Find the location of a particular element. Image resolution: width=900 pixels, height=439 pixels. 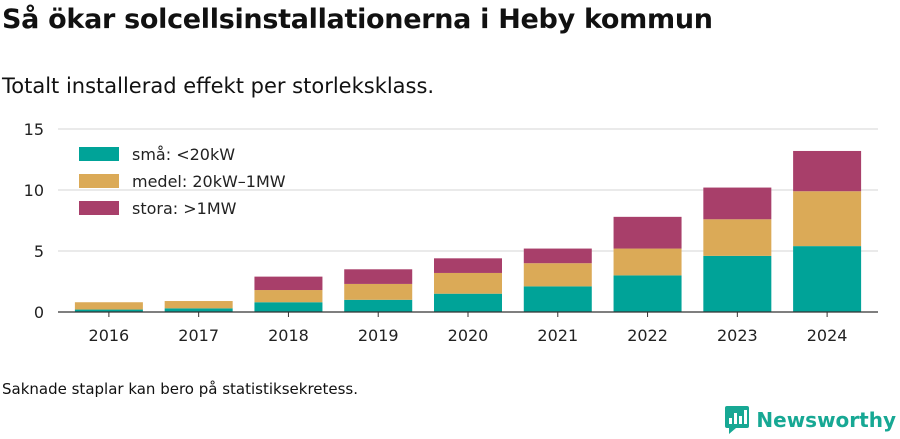

brand: Newsworthy is located at coordinates (810, 420).